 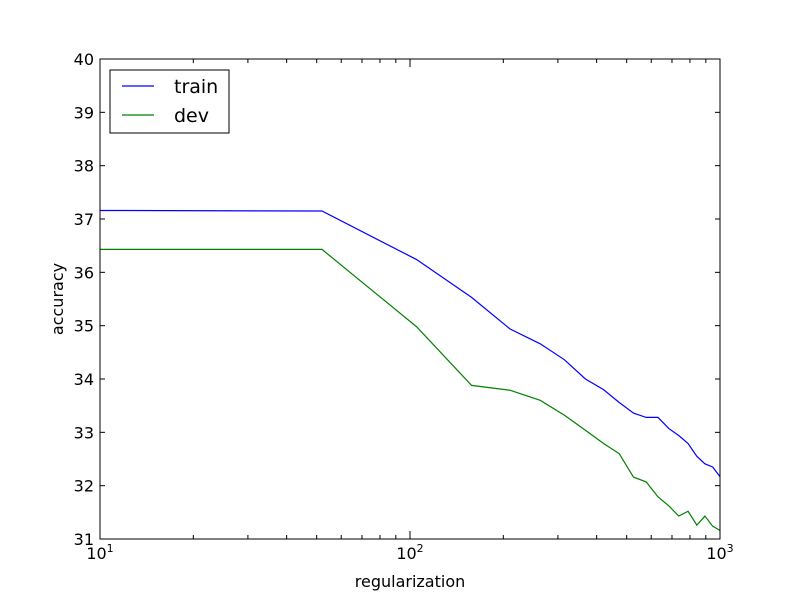 I want to click on x-tick-label: 10³, so click(x=719, y=552).